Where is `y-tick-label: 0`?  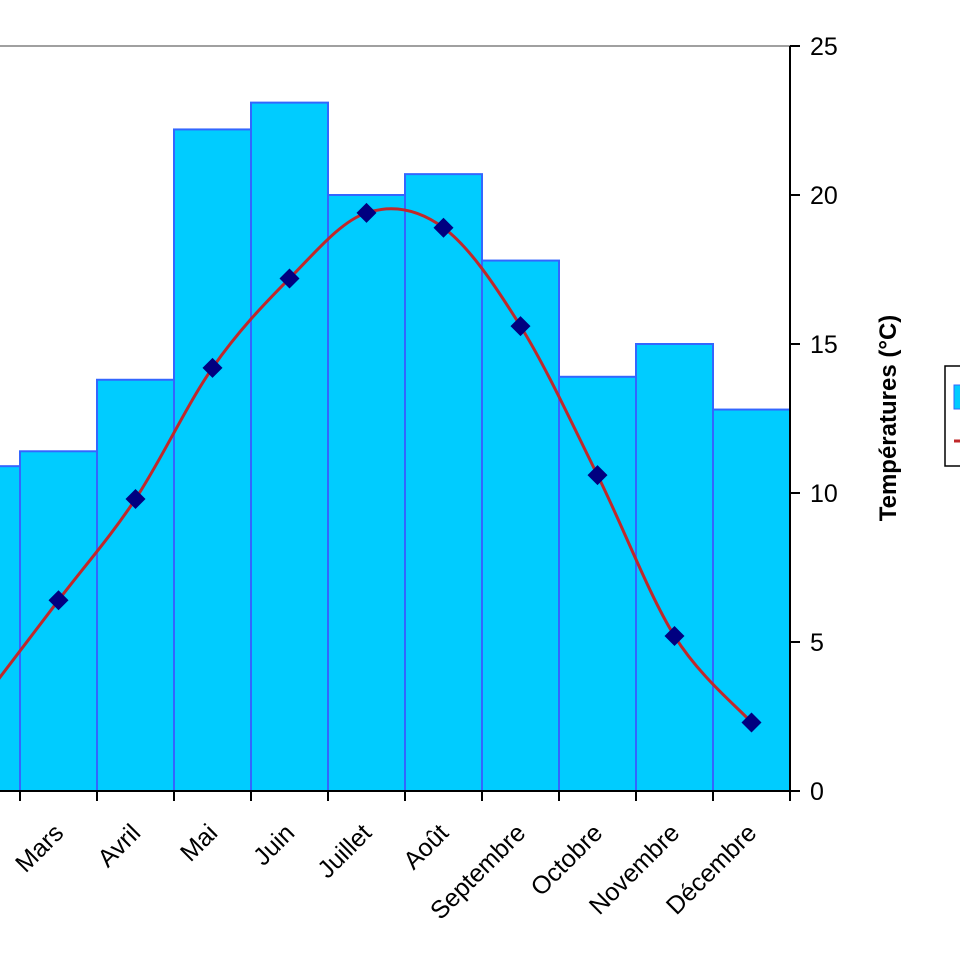 y-tick-label: 0 is located at coordinates (817, 792).